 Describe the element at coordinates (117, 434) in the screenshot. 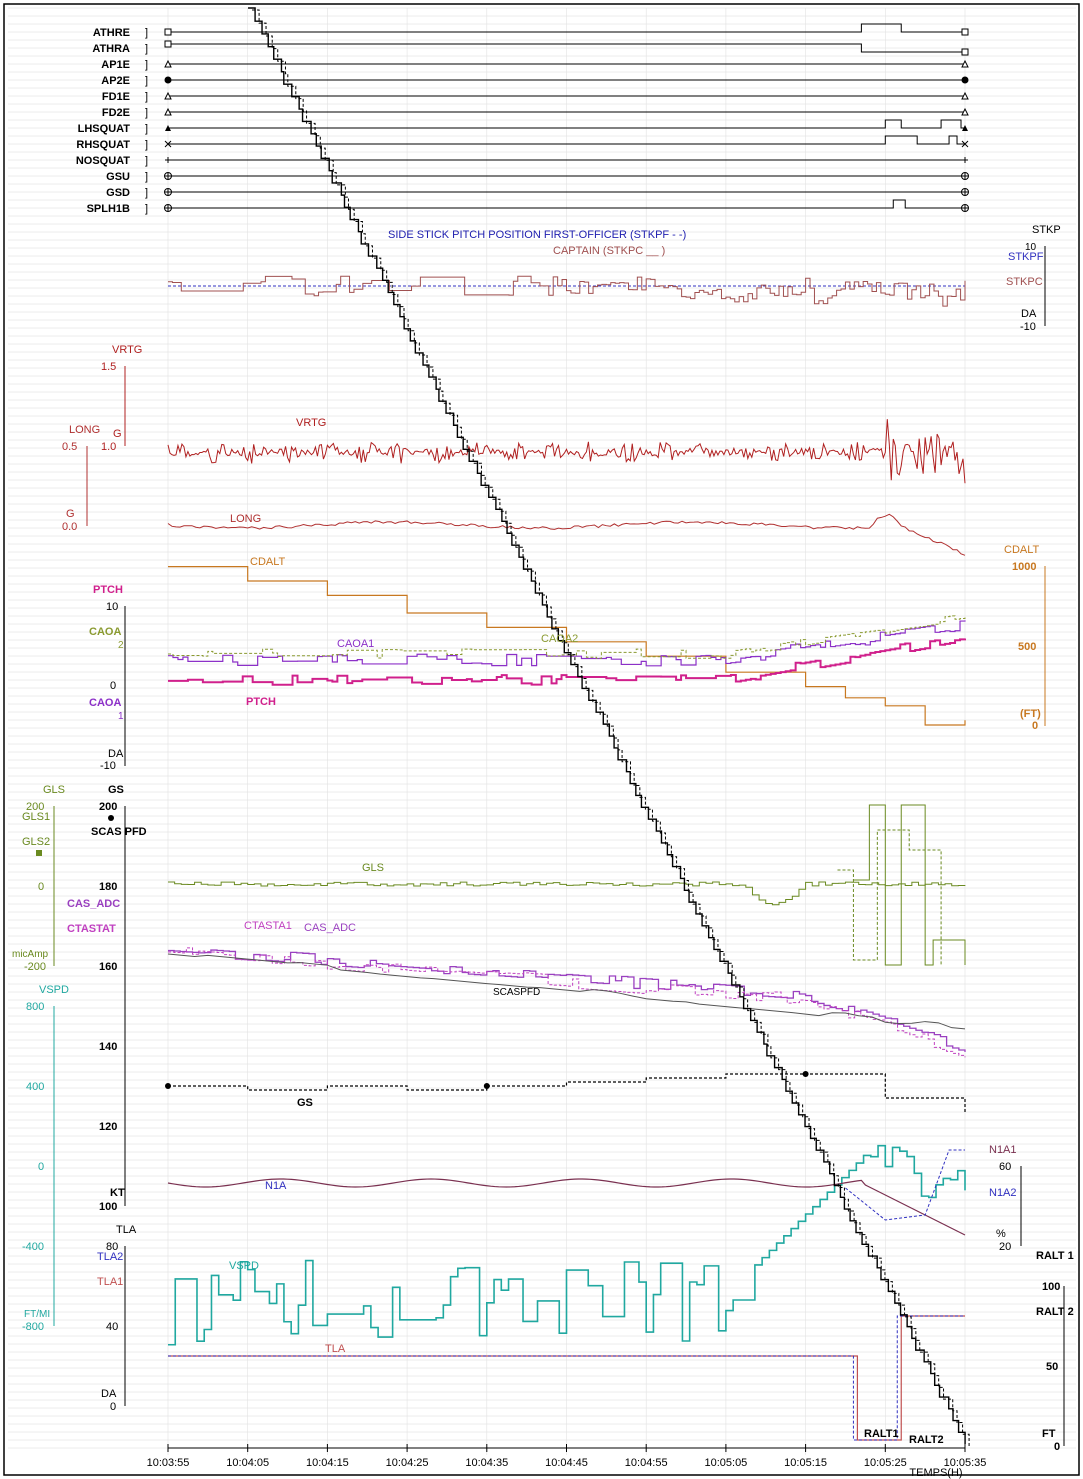

I see `vrtg-unit: G` at that location.